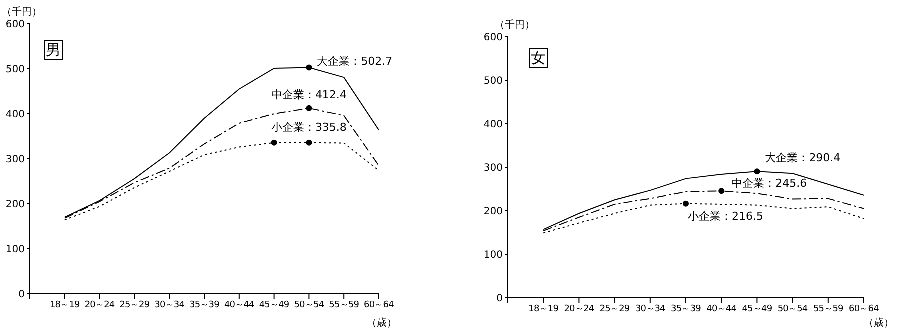 The width and height of the screenshot is (898, 332). I want to click on annotation: 大企業：502.7, so click(355, 61).